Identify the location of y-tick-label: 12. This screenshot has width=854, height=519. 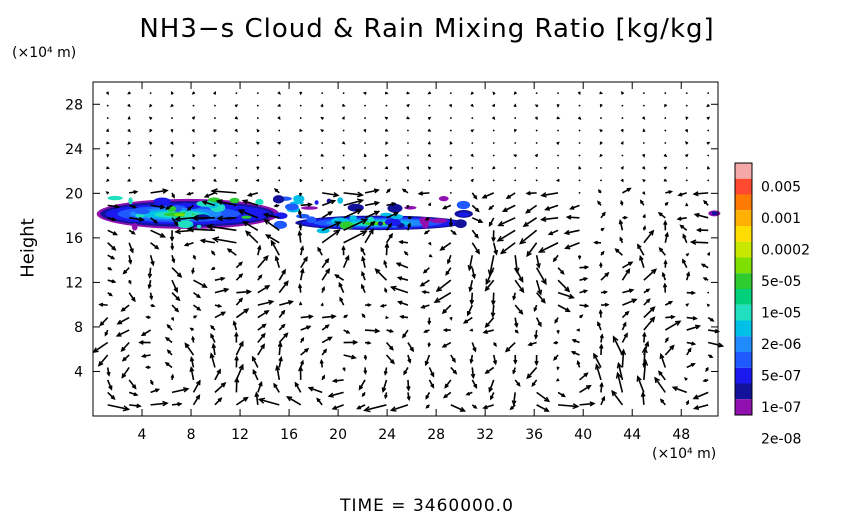
(74, 283).